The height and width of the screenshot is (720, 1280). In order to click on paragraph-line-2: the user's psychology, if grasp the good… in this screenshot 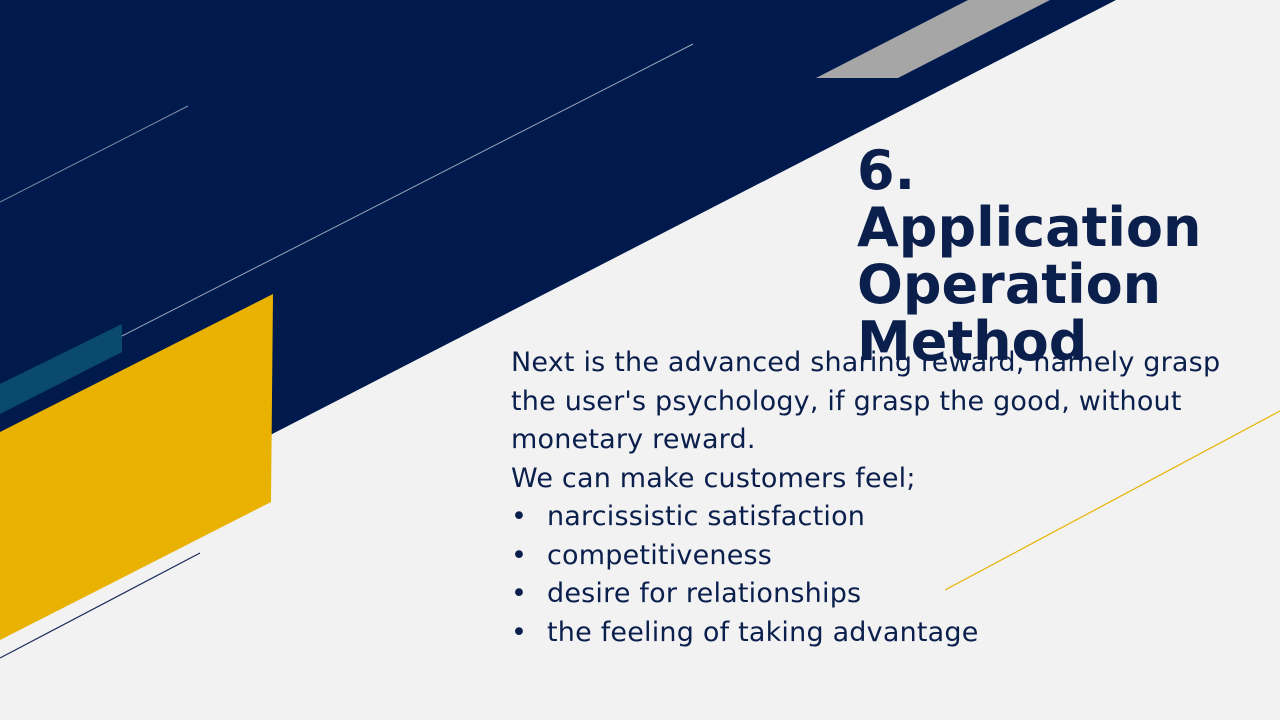, I will do `click(846, 401)`.